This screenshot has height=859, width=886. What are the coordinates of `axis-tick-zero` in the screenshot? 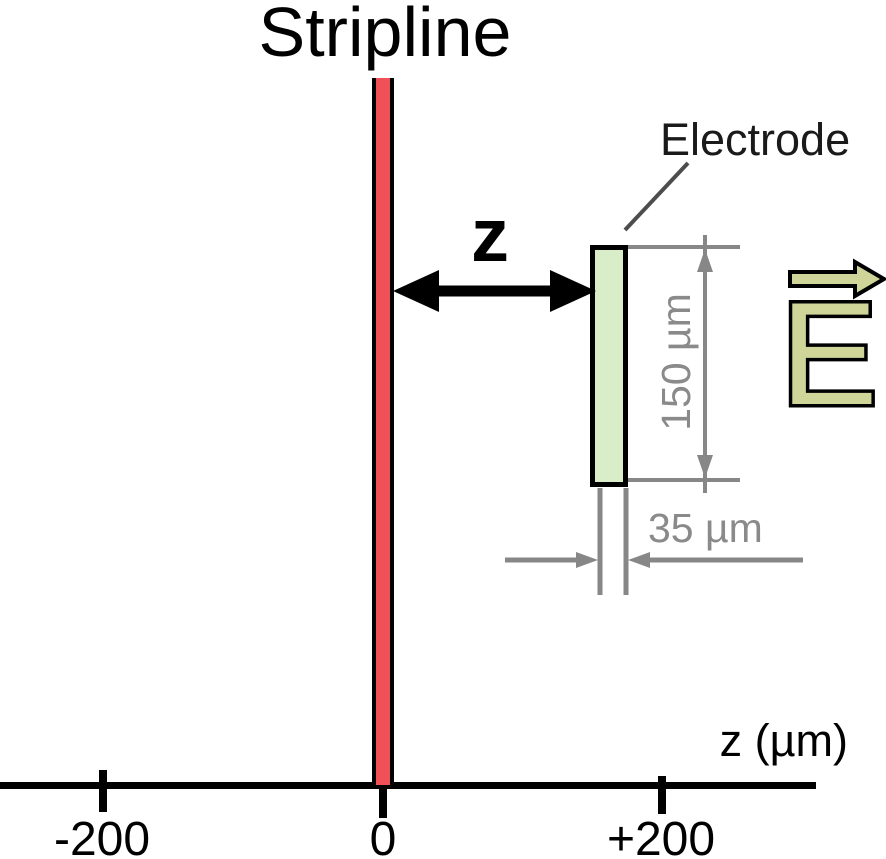 It's located at (383, 803).